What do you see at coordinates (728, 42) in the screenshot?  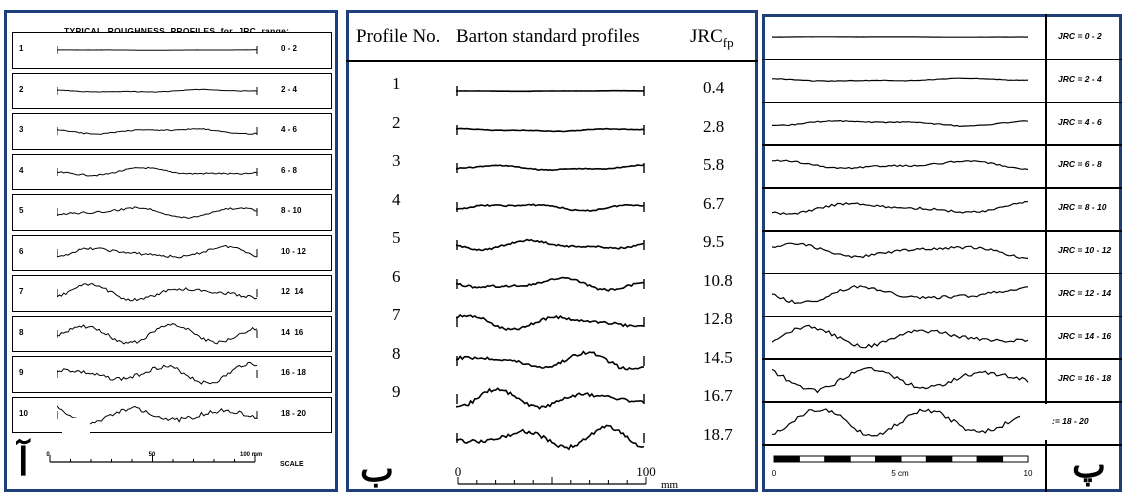 I see `header-jrc-sub: fp` at bounding box center [728, 42].